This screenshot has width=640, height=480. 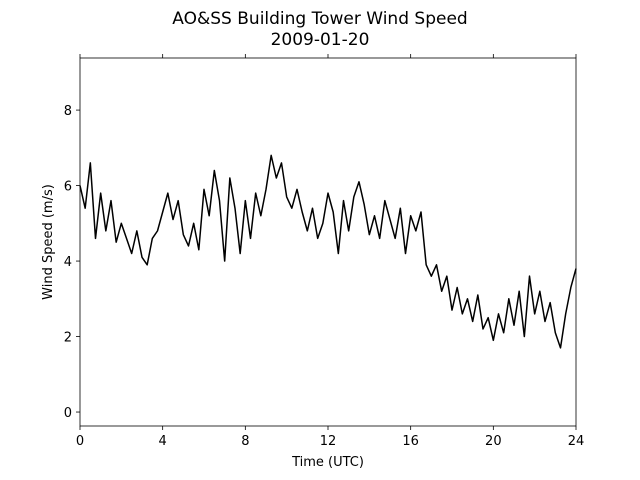 I want to click on x-tick-label: 24, so click(x=576, y=441).